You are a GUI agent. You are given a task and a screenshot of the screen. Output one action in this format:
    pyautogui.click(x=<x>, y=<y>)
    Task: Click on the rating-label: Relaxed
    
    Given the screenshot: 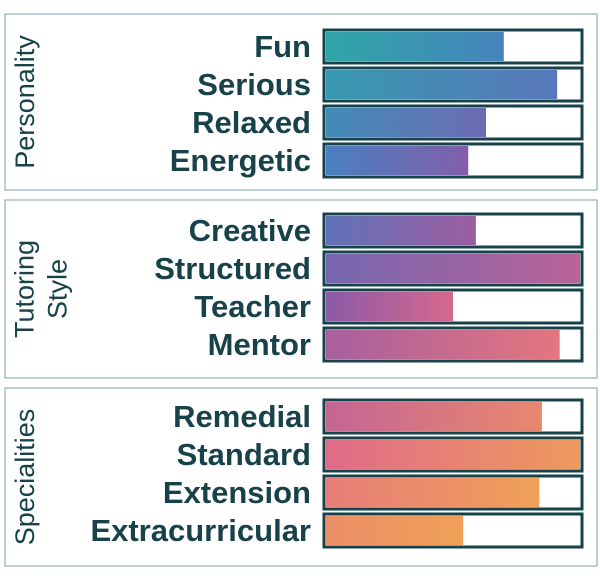 What is the action you would take?
    pyautogui.click(x=251, y=122)
    